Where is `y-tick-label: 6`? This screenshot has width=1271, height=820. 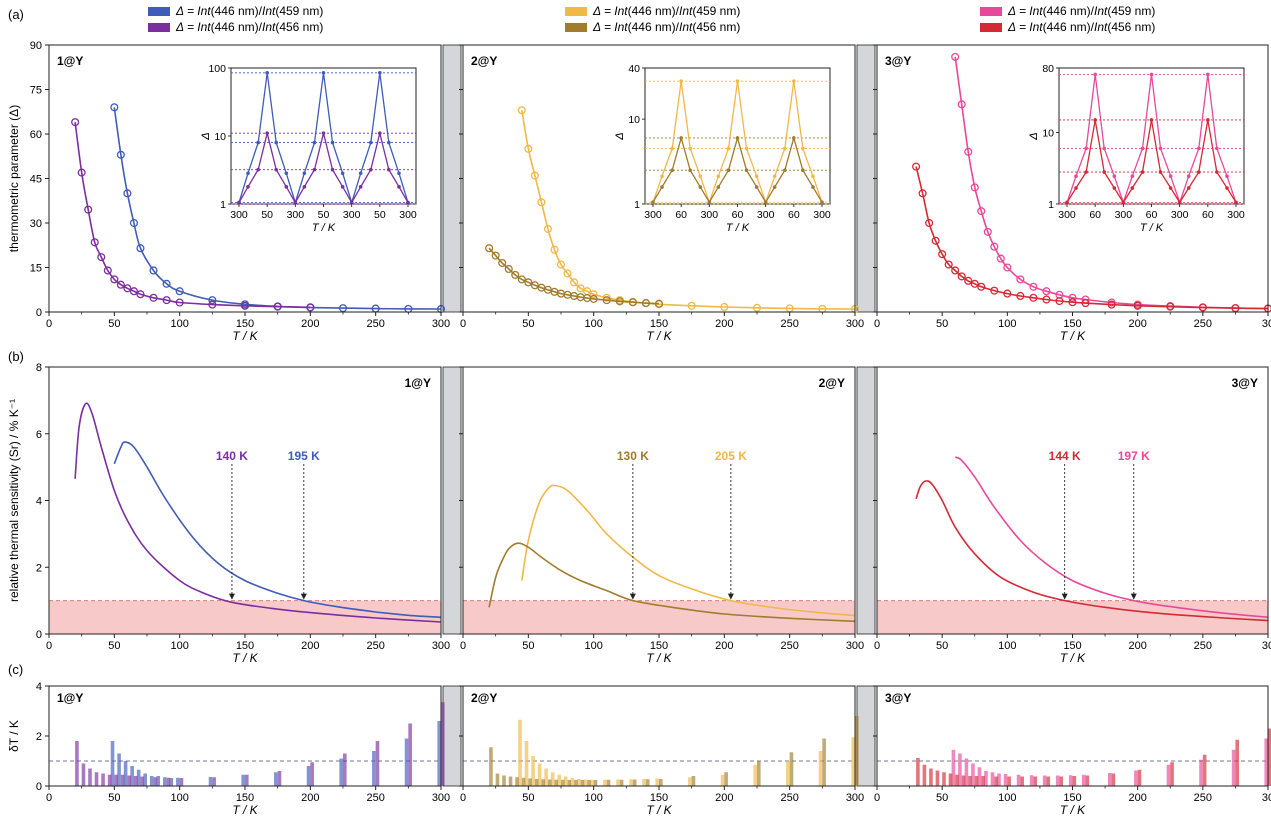
y-tick-label: 6 is located at coordinates (39, 435).